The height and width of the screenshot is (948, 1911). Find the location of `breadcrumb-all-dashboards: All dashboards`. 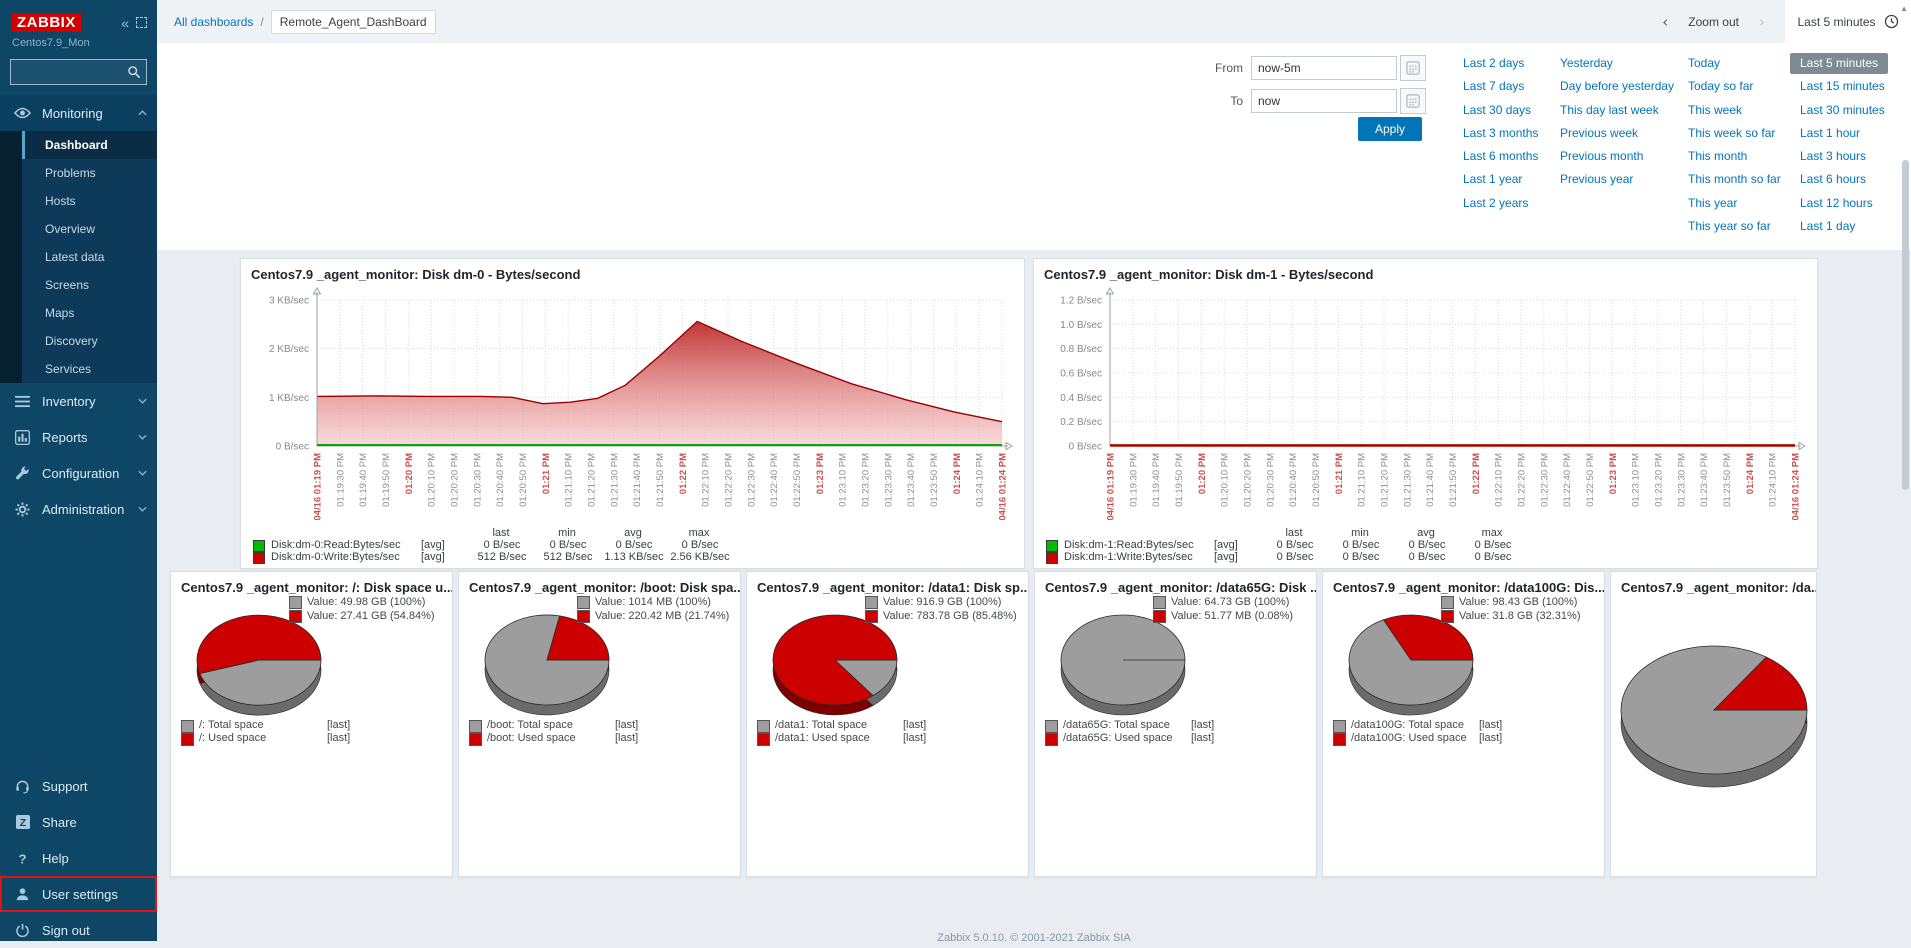

breadcrumb-all-dashboards: All dashboards is located at coordinates (214, 21).